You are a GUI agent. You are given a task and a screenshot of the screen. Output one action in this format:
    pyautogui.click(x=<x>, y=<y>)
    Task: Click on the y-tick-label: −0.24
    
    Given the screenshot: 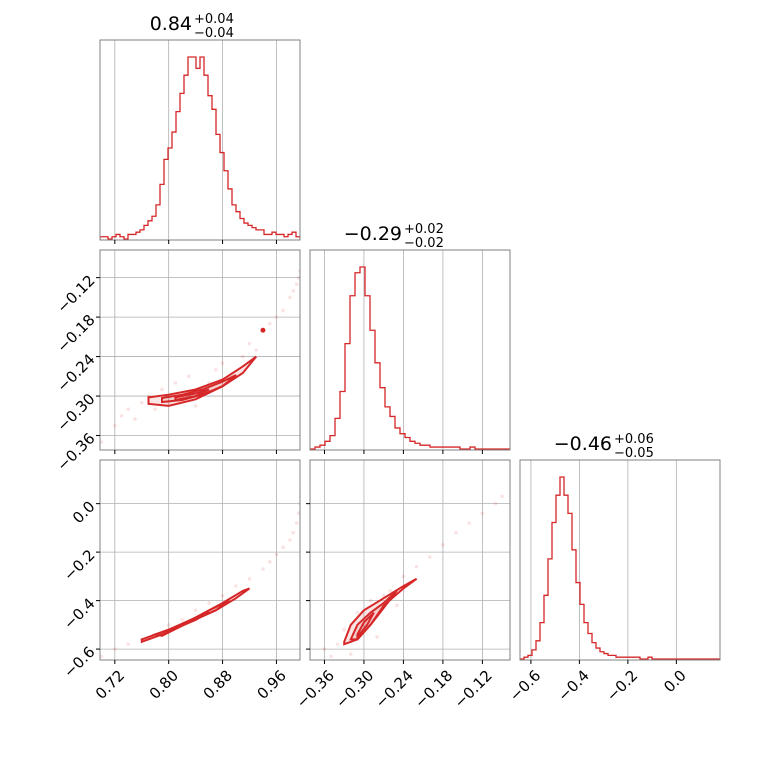 What is the action you would take?
    pyautogui.click(x=75, y=372)
    